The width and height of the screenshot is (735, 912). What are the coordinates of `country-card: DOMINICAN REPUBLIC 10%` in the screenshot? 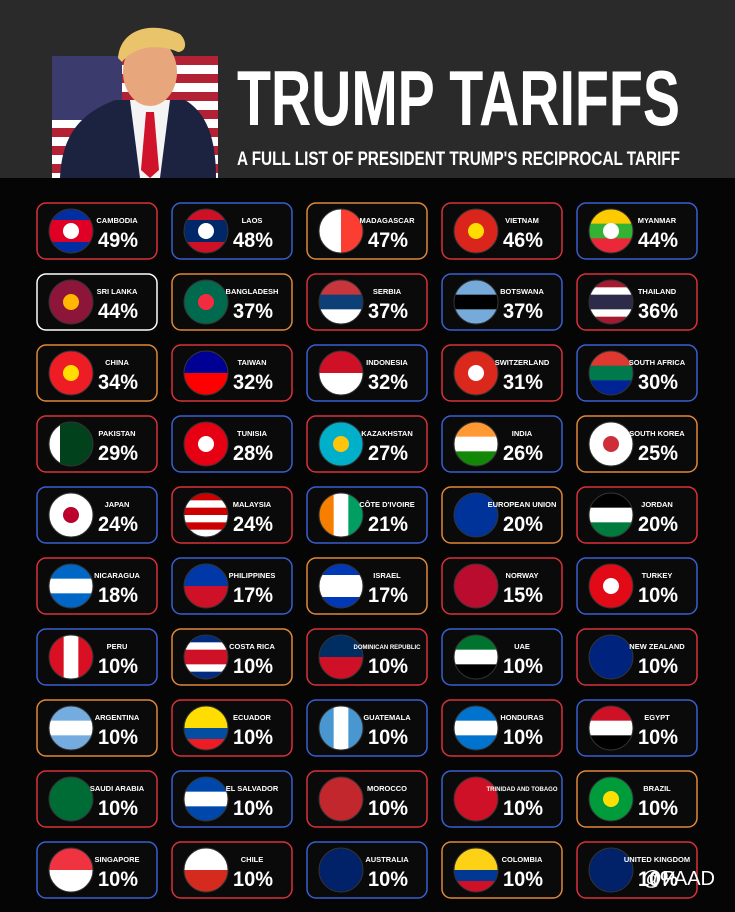 It's located at (367, 657).